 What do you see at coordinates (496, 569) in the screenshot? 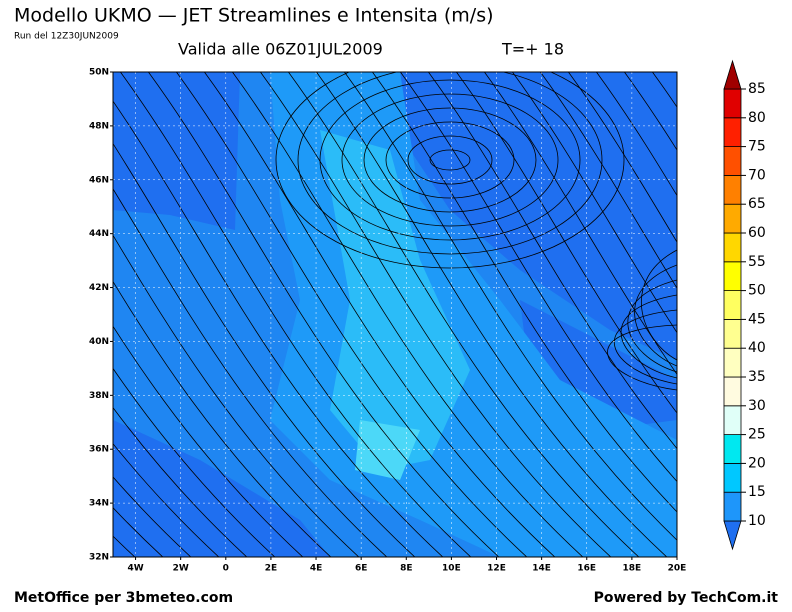
I see `lon-label: 12E` at bounding box center [496, 569].